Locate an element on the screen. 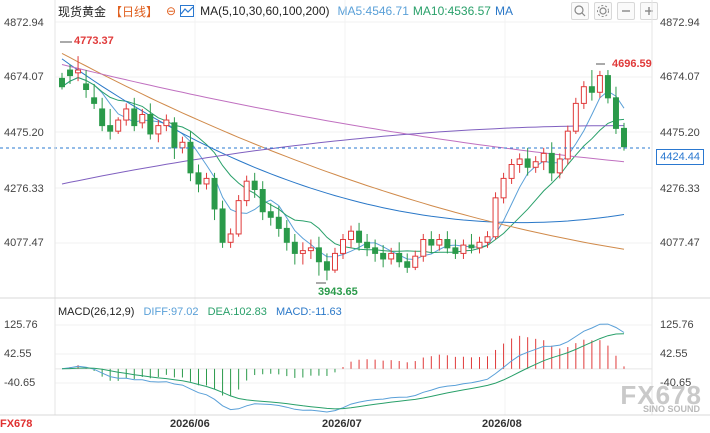 This screenshot has width=710, height=433. macd-right-label: -40.65 is located at coordinates (676, 383).